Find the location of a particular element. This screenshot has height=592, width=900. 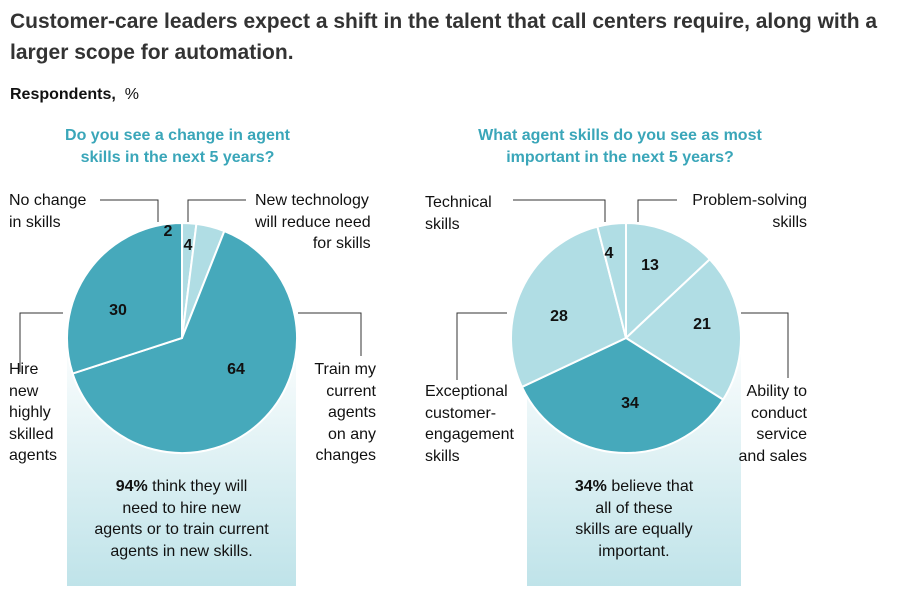

respondents-unit: % is located at coordinates (131, 94).